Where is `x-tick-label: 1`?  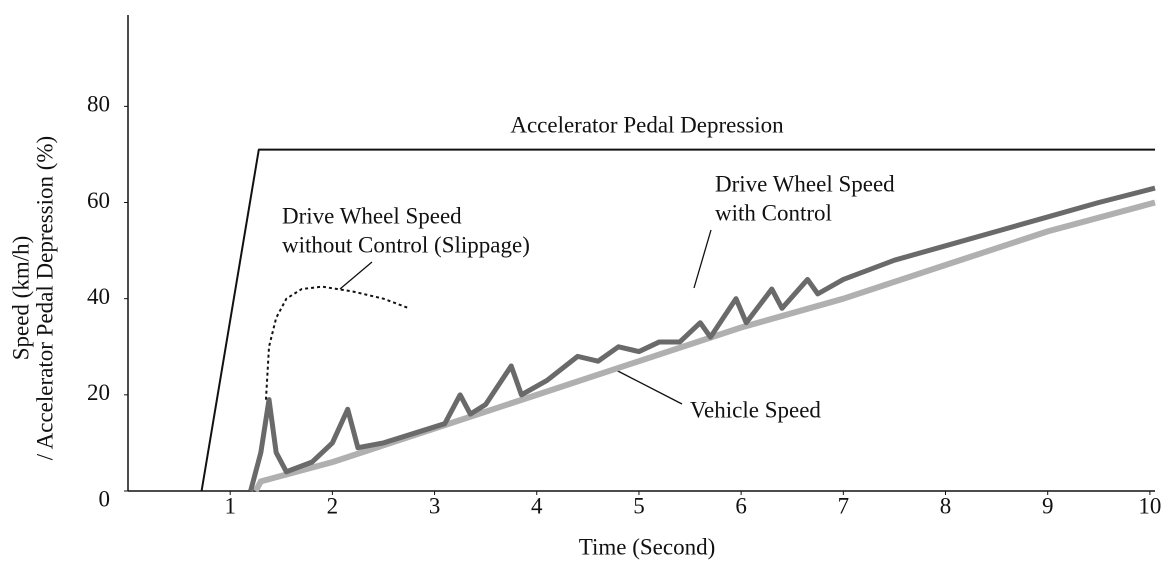 x-tick-label: 1 is located at coordinates (230, 505).